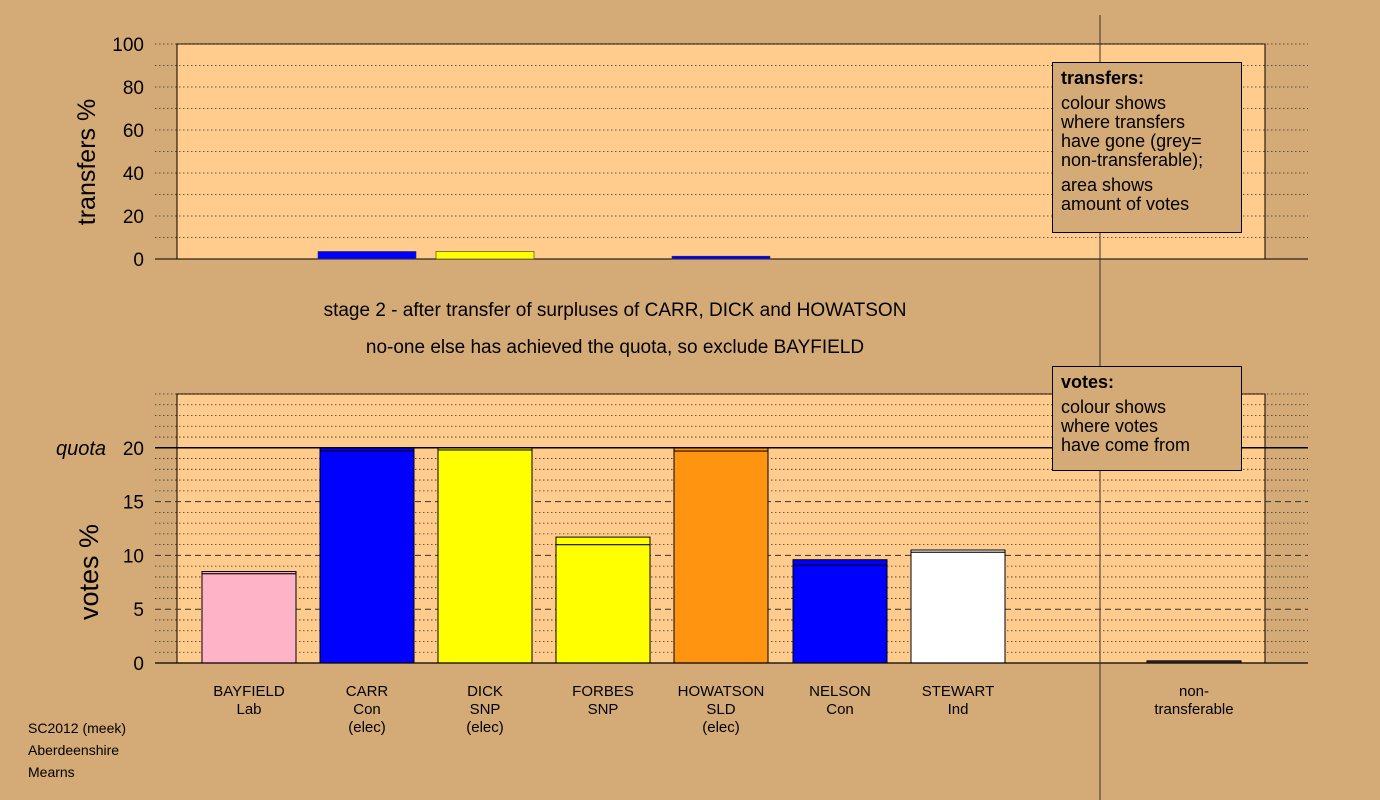 The height and width of the screenshot is (800, 1380). I want to click on candidate-label-forbes: FORBES SNP, so click(603, 701).